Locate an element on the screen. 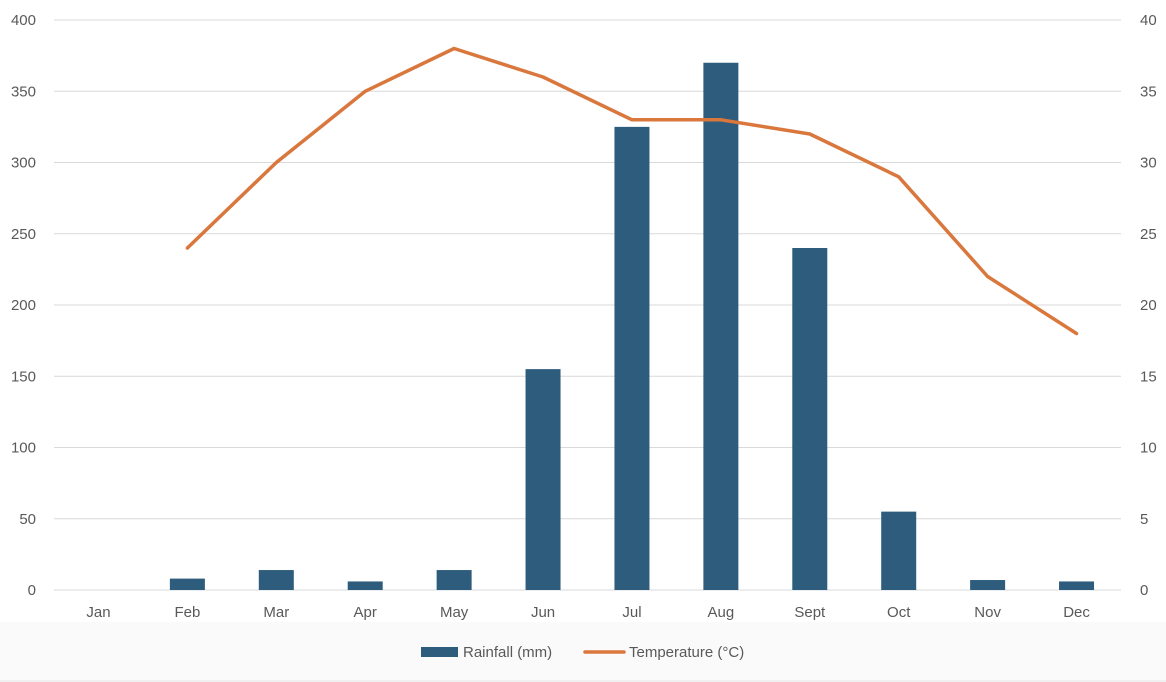 Image resolution: width=1166 pixels, height=682 pixels. left-axis-tick-label: 50 is located at coordinates (27, 519).